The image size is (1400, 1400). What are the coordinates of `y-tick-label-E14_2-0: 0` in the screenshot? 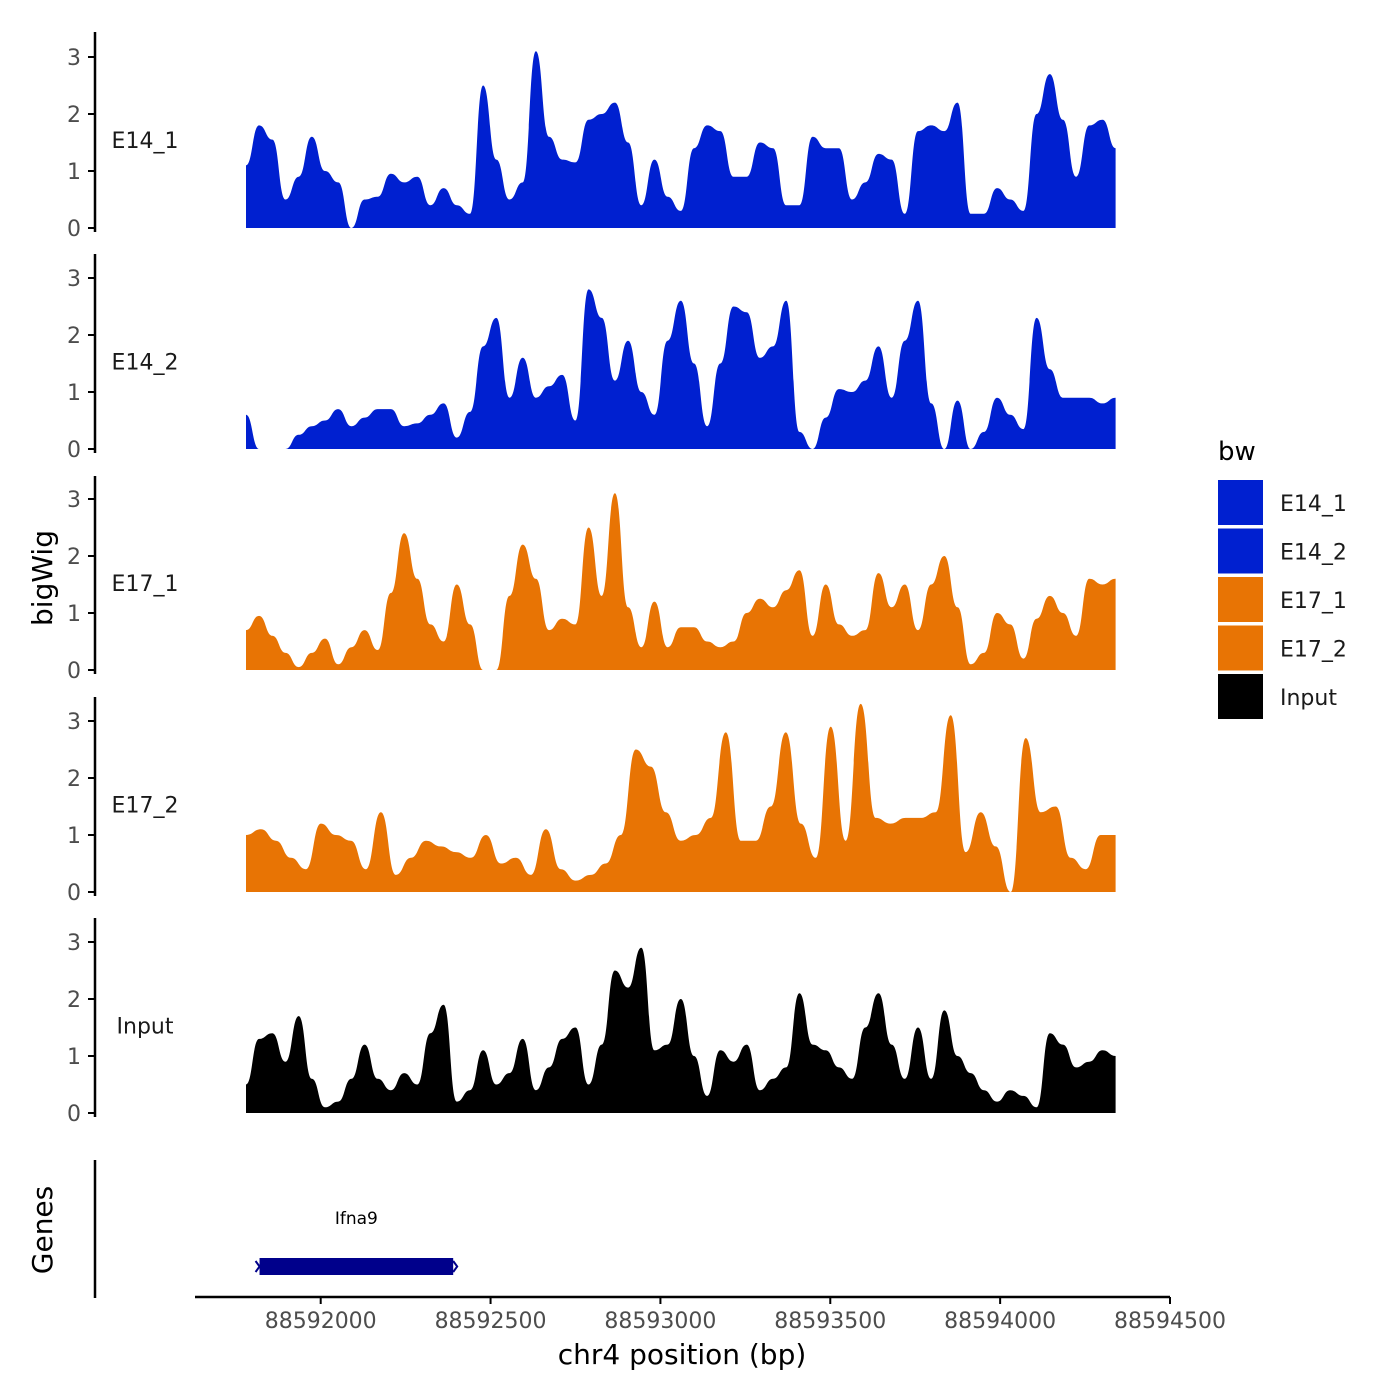 It's located at (74, 450).